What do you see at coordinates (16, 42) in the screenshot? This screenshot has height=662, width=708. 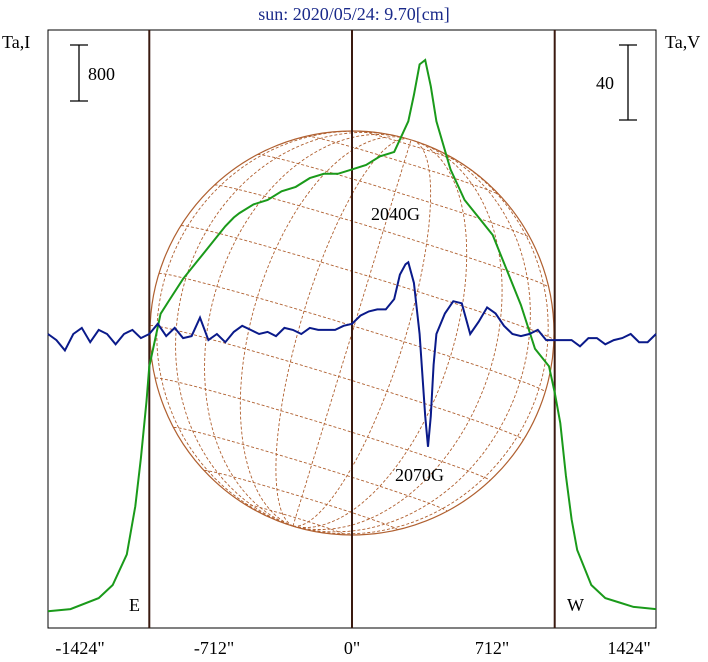 I see `left-axis-label: Ta,I` at bounding box center [16, 42].